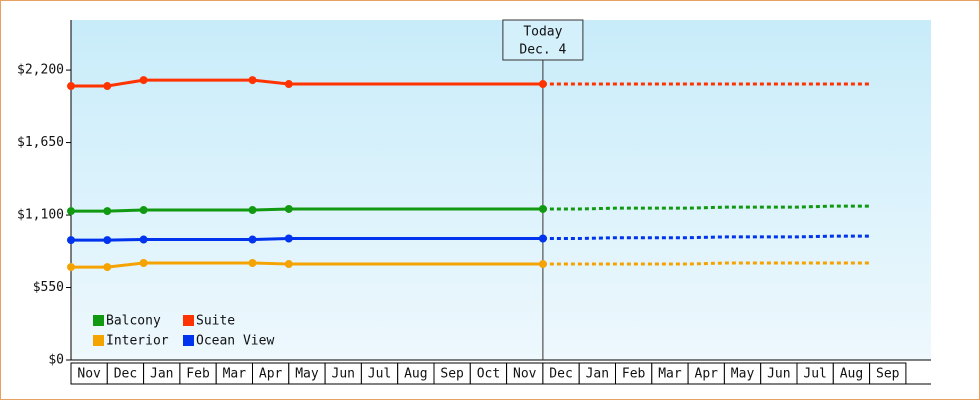  I want to click on x-tick-label: Oct, so click(488, 374).